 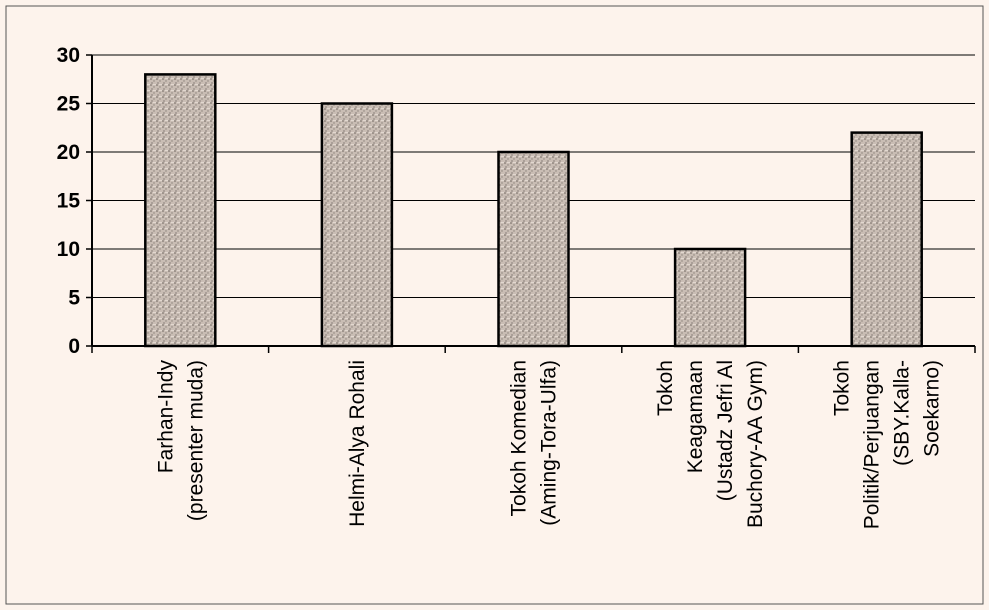 What do you see at coordinates (902, 413) in the screenshot?
I see `x-category-label-line: (SBY.Kalla-` at bounding box center [902, 413].